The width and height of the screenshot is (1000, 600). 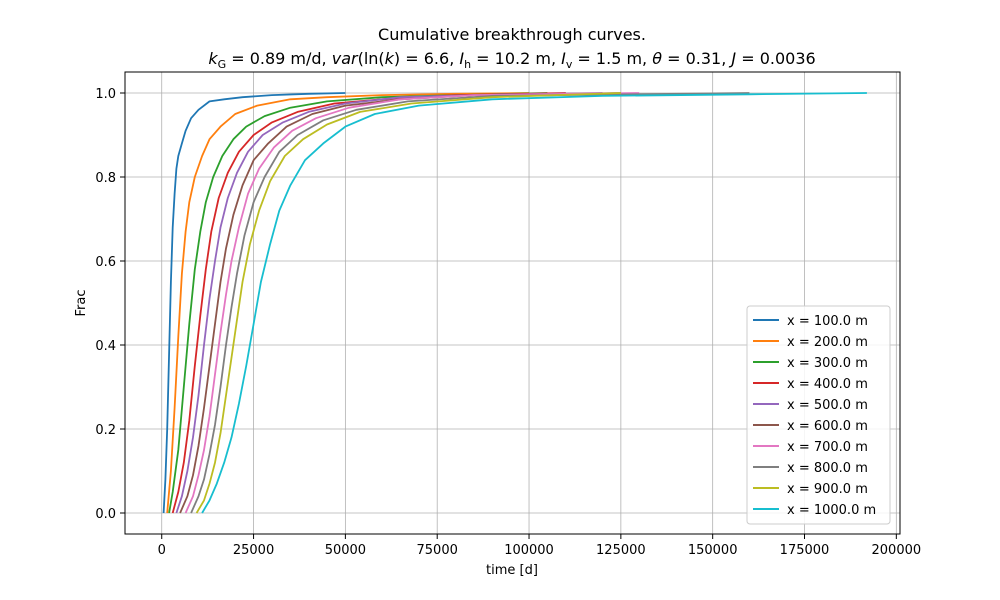 What do you see at coordinates (657, 58) in the screenshot?
I see `subtitle-part: θ` at bounding box center [657, 58].